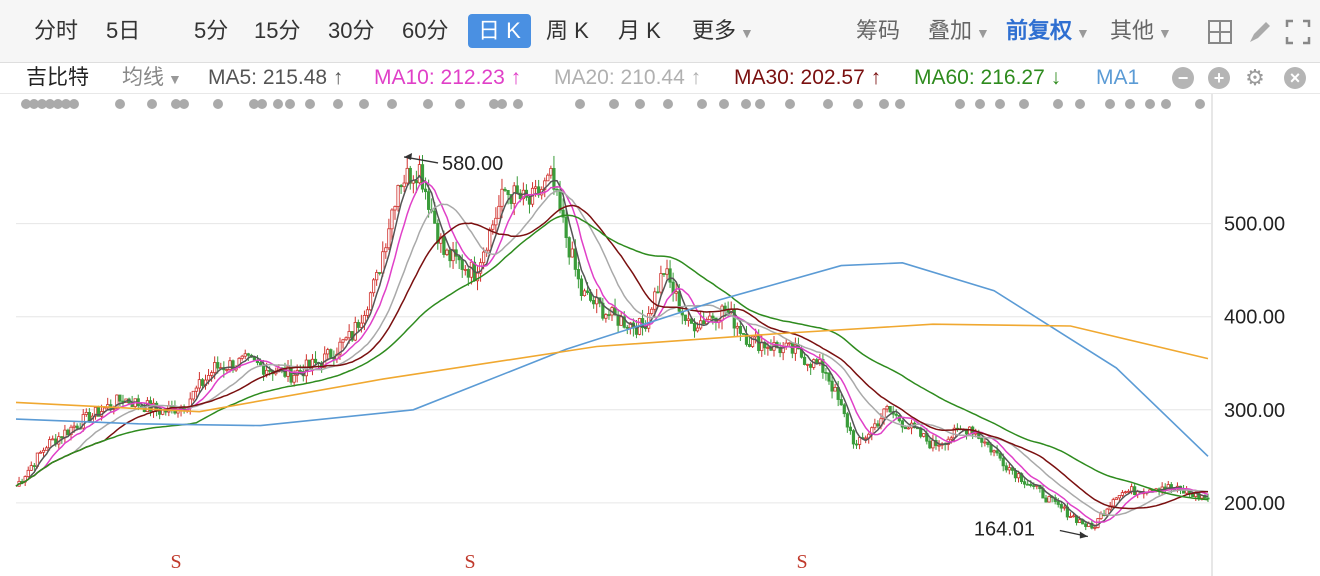 This screenshot has height=576, width=1320. What do you see at coordinates (567, 30) in the screenshot?
I see `period-weekly-k: 周 K` at bounding box center [567, 30].